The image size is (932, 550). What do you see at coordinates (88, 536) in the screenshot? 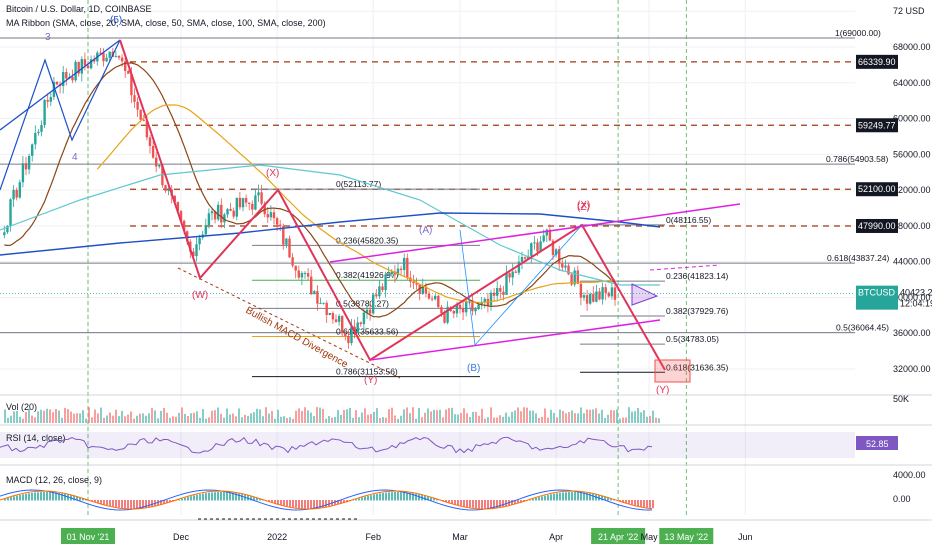
I see `time-highlight` at bounding box center [88, 536].